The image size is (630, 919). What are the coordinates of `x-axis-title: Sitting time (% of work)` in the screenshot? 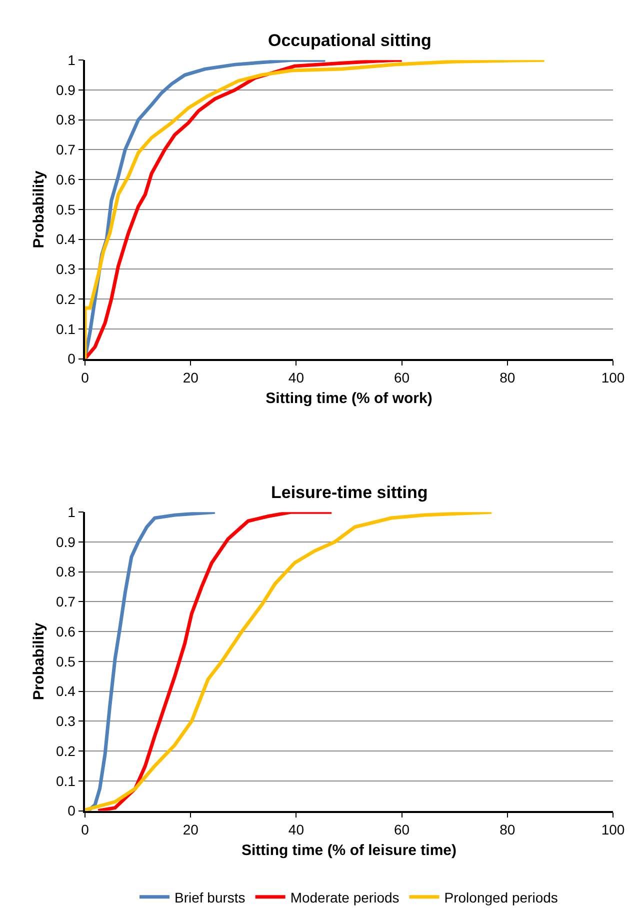 It's located at (349, 398).